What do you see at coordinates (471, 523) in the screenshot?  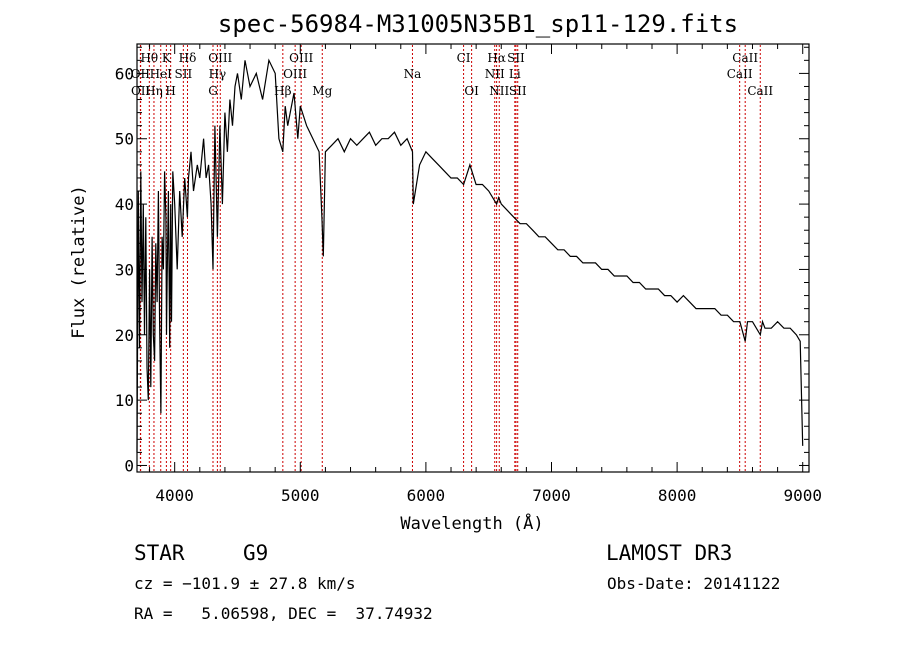 I see `x-axis-label: Wavelength (Å)` at bounding box center [471, 523].